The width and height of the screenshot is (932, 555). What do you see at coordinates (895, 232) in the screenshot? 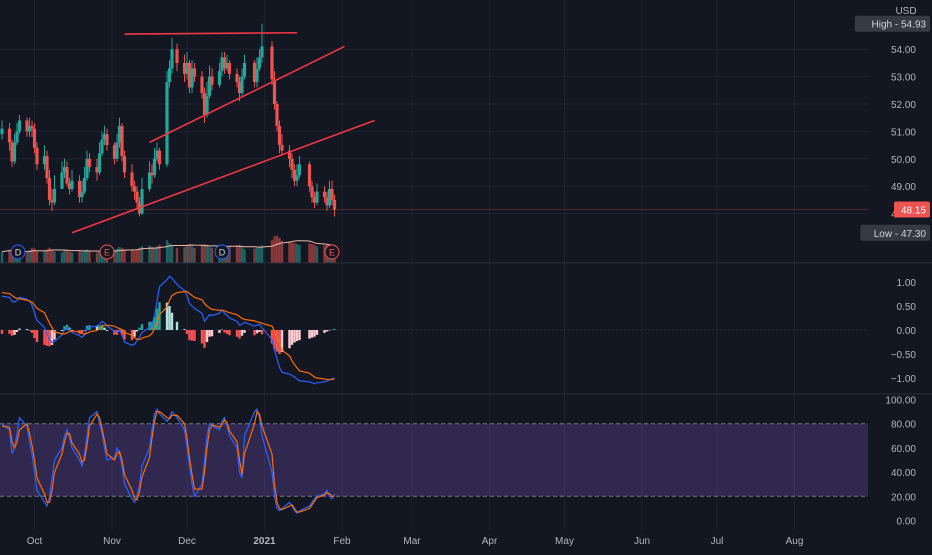
I see `low-price-label-bg` at bounding box center [895, 232].